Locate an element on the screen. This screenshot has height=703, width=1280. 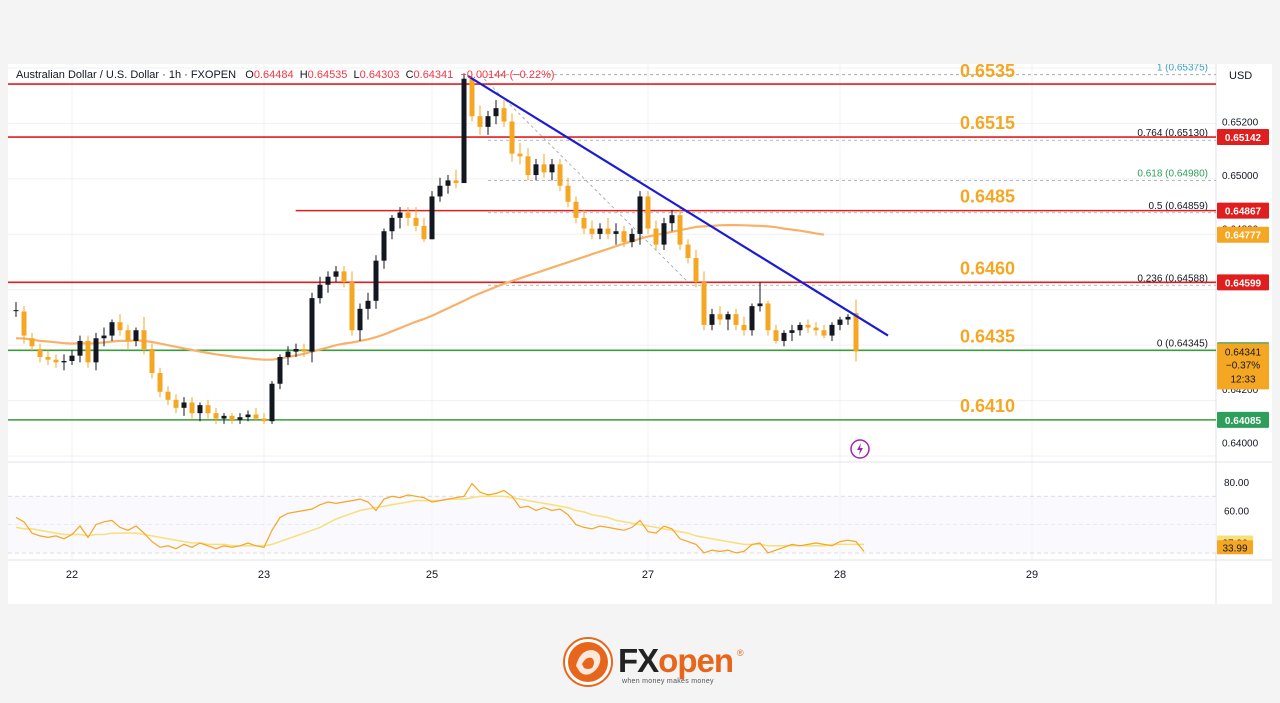
price-badge-label: 0.64599 is located at coordinates (1243, 283).